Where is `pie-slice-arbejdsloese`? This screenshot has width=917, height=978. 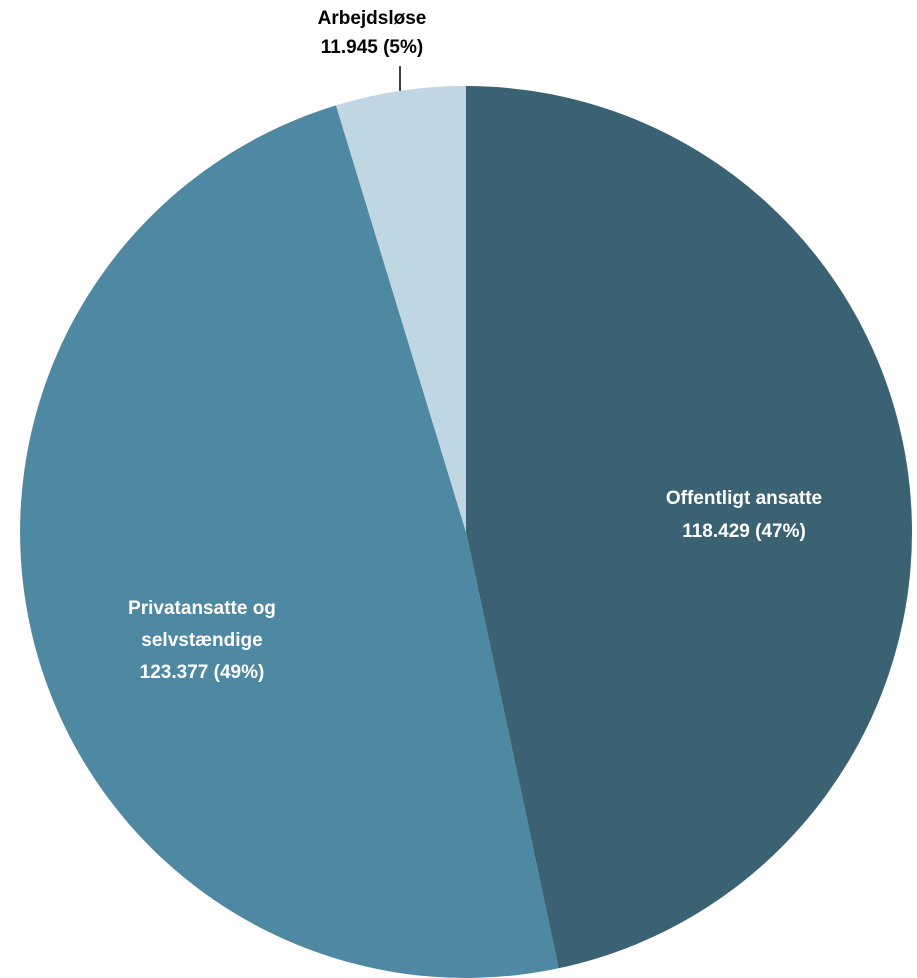
pie-slice-arbejdsloese is located at coordinates (401, 309).